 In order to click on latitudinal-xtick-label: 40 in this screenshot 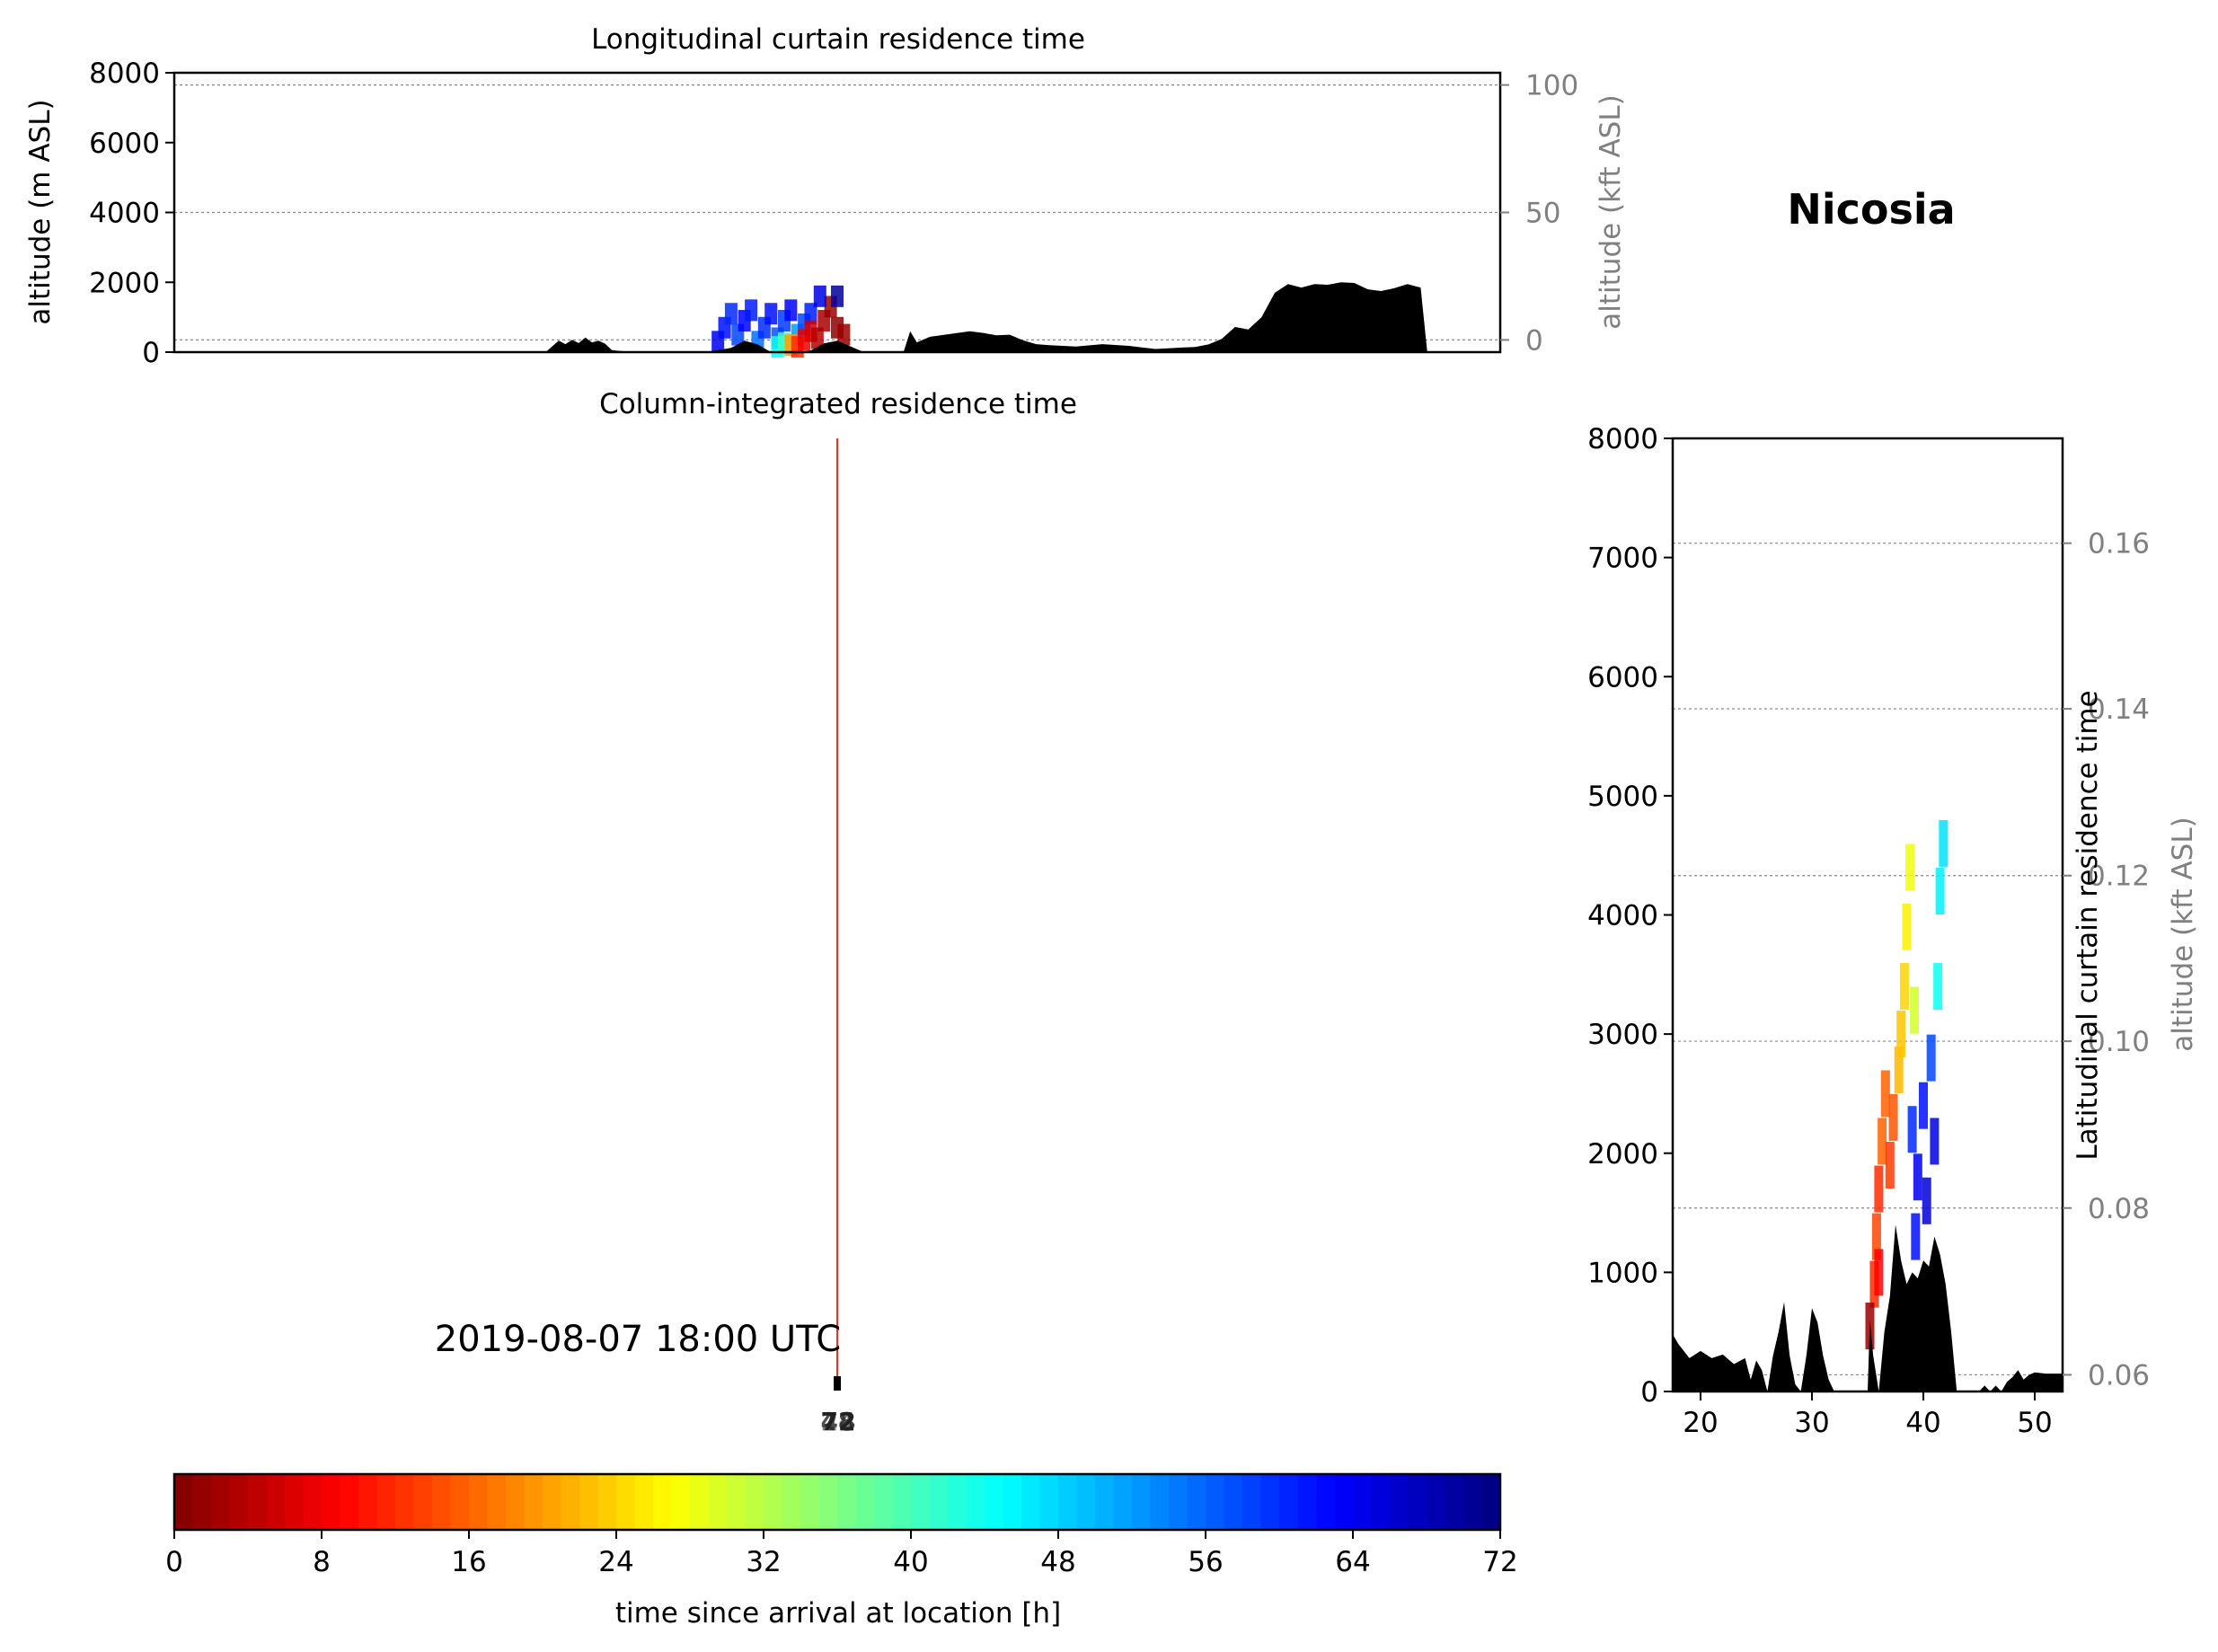, I will do `click(1923, 1423)`.